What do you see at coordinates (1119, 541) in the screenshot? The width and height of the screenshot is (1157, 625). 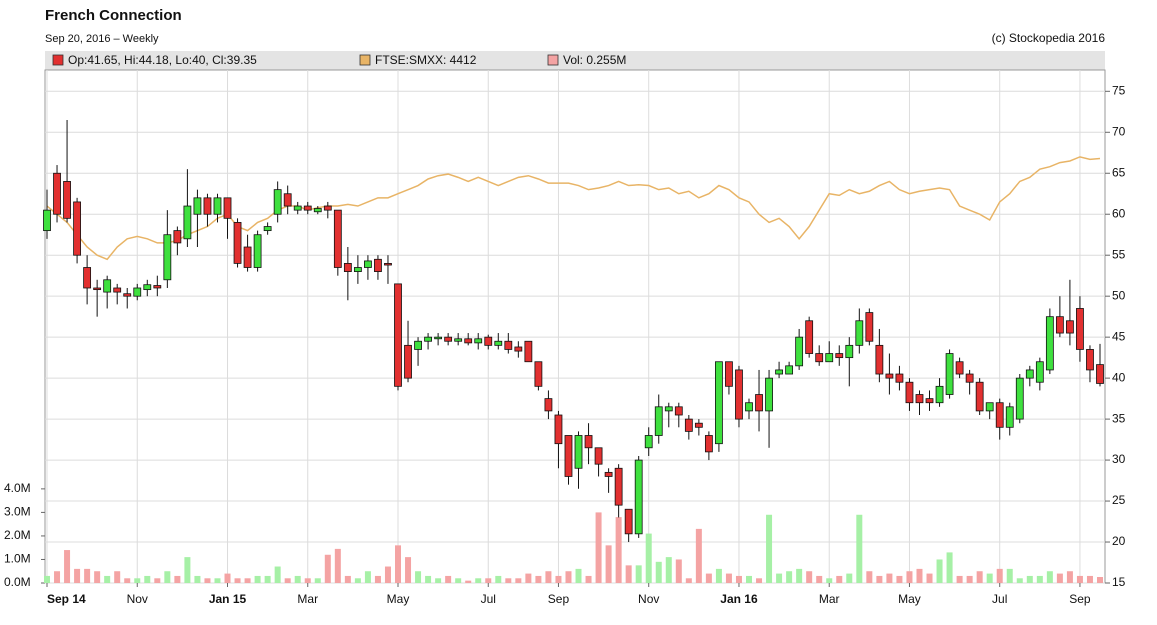 I see `y-tick-label: 20` at bounding box center [1119, 541].